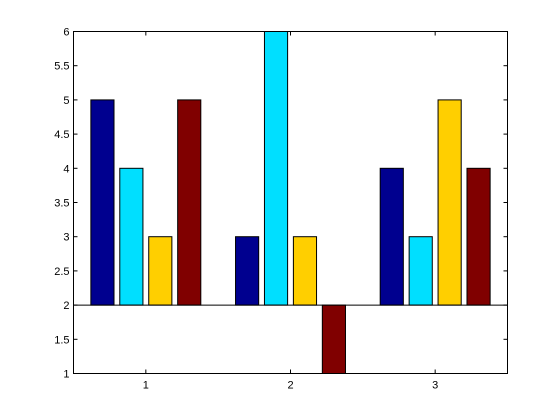 The width and height of the screenshot is (560, 420). Describe the element at coordinates (66, 33) in the screenshot. I see `y-tick-label: 6` at that location.